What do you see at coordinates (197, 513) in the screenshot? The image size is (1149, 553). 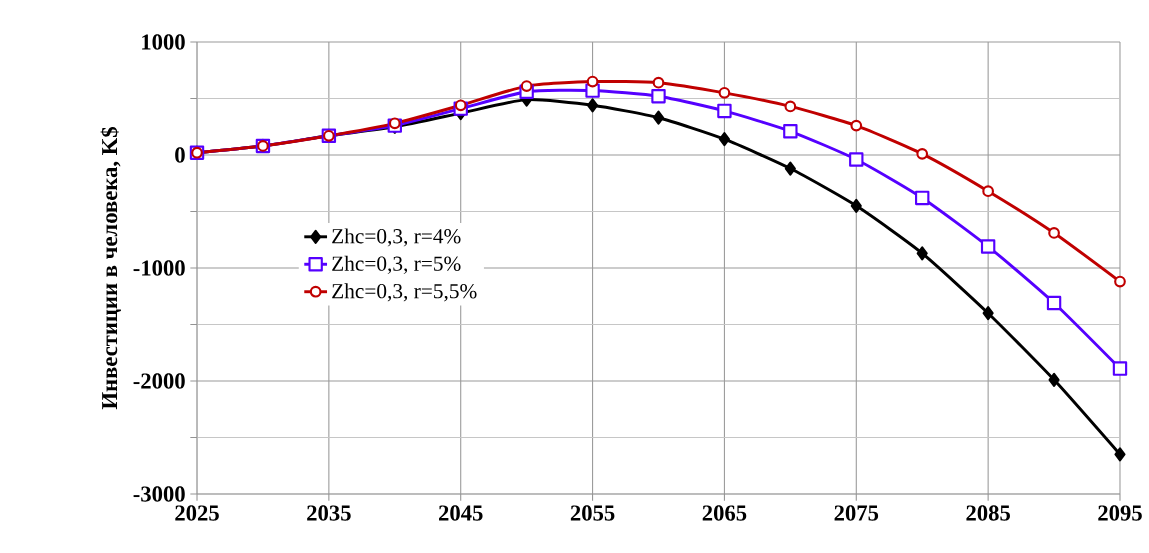 I see `x-tick-label: 2025` at bounding box center [197, 513].